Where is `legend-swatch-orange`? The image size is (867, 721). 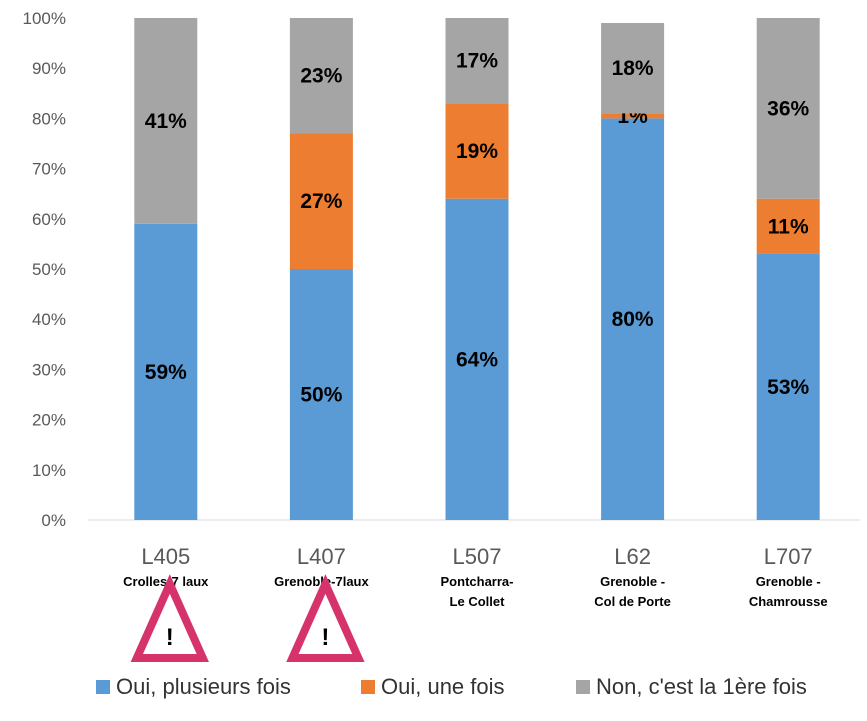 legend-swatch-orange is located at coordinates (368, 687).